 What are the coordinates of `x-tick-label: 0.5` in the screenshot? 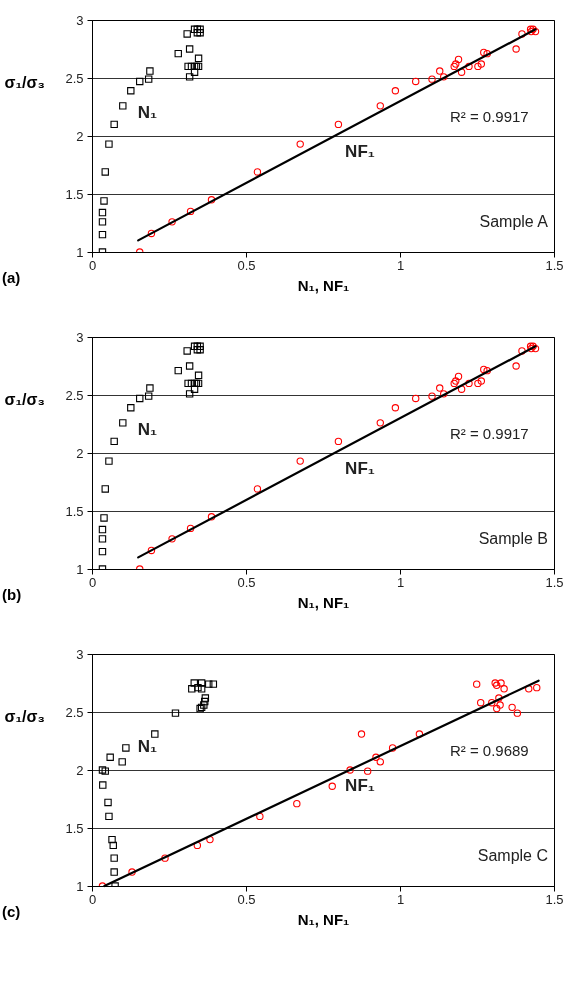 It's located at (246, 899).